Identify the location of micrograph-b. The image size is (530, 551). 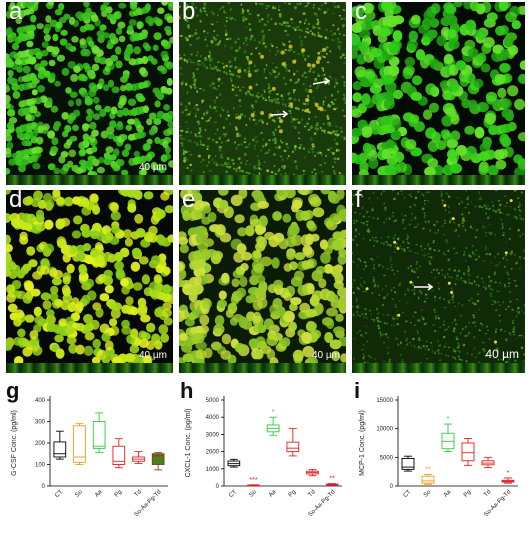
(262, 88).